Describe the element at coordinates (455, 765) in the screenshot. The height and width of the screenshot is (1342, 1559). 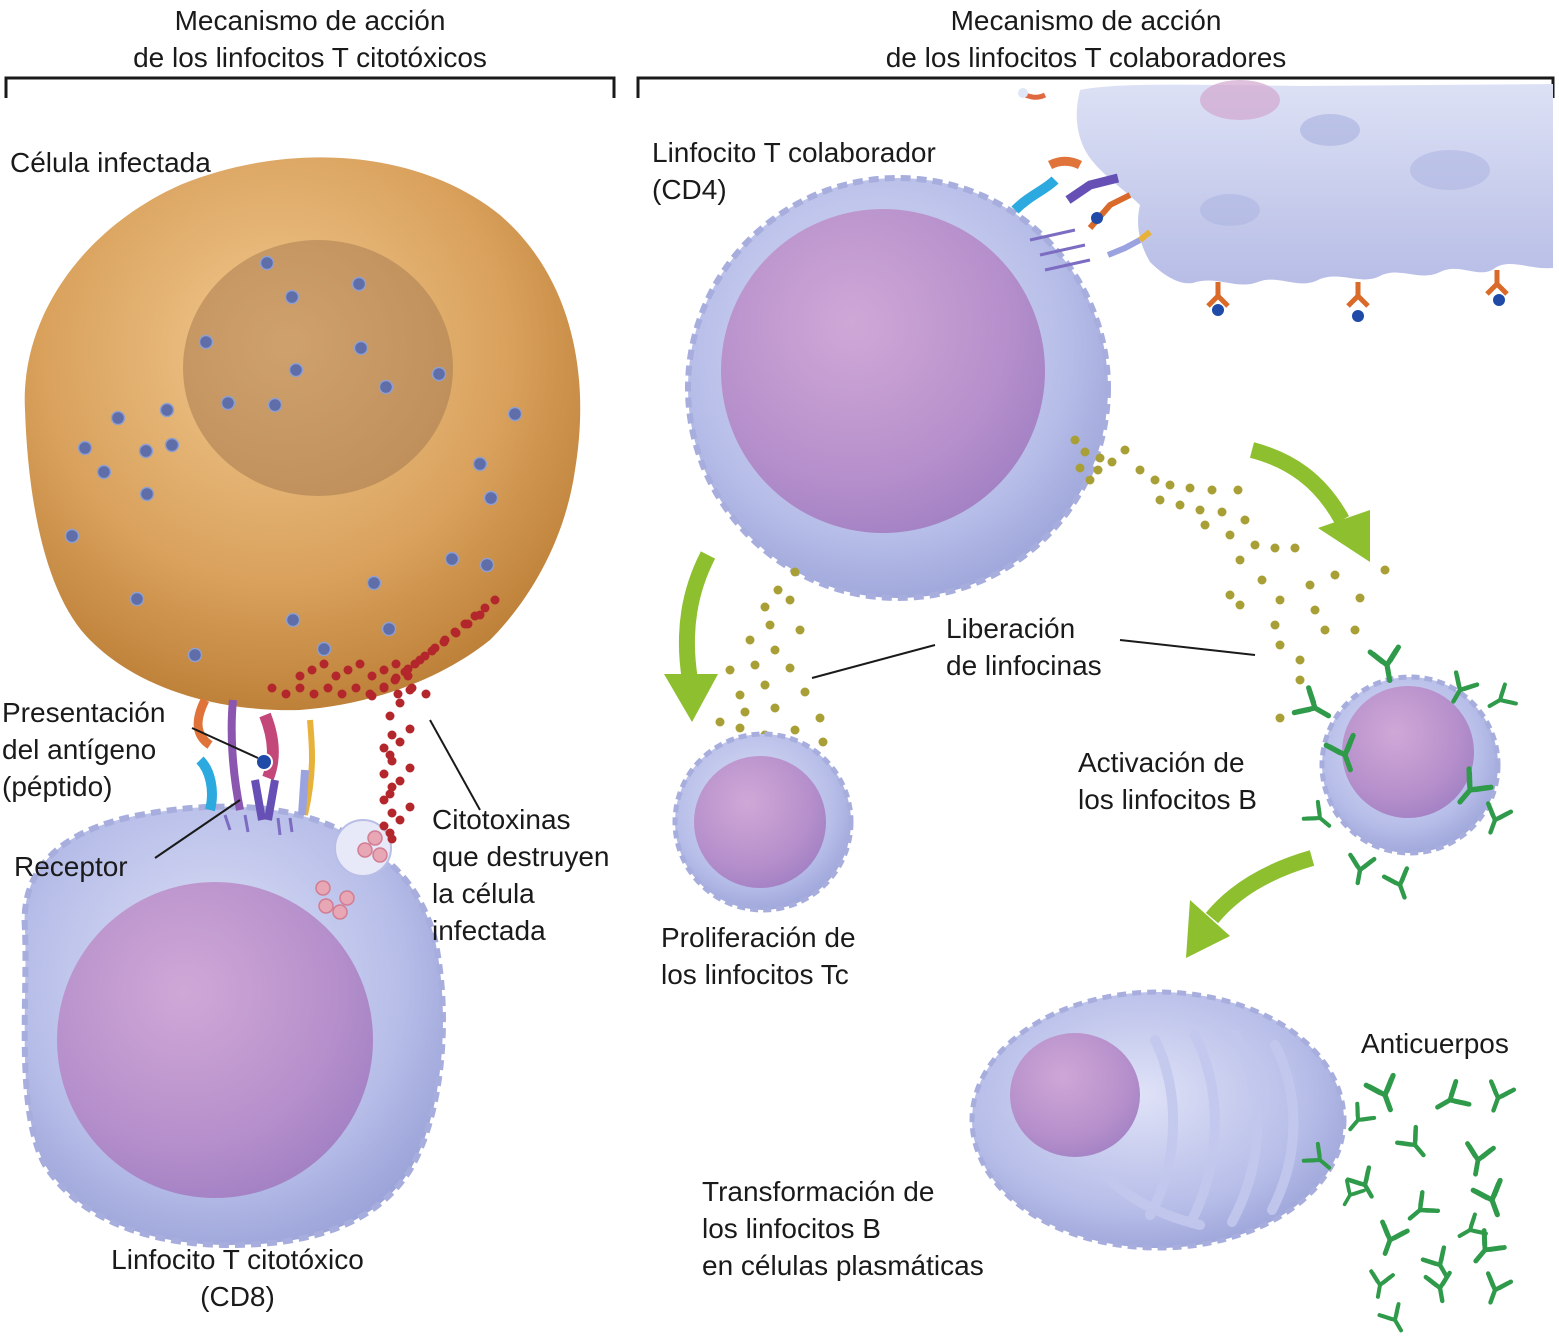
I see `leader-cytotoxins` at that location.